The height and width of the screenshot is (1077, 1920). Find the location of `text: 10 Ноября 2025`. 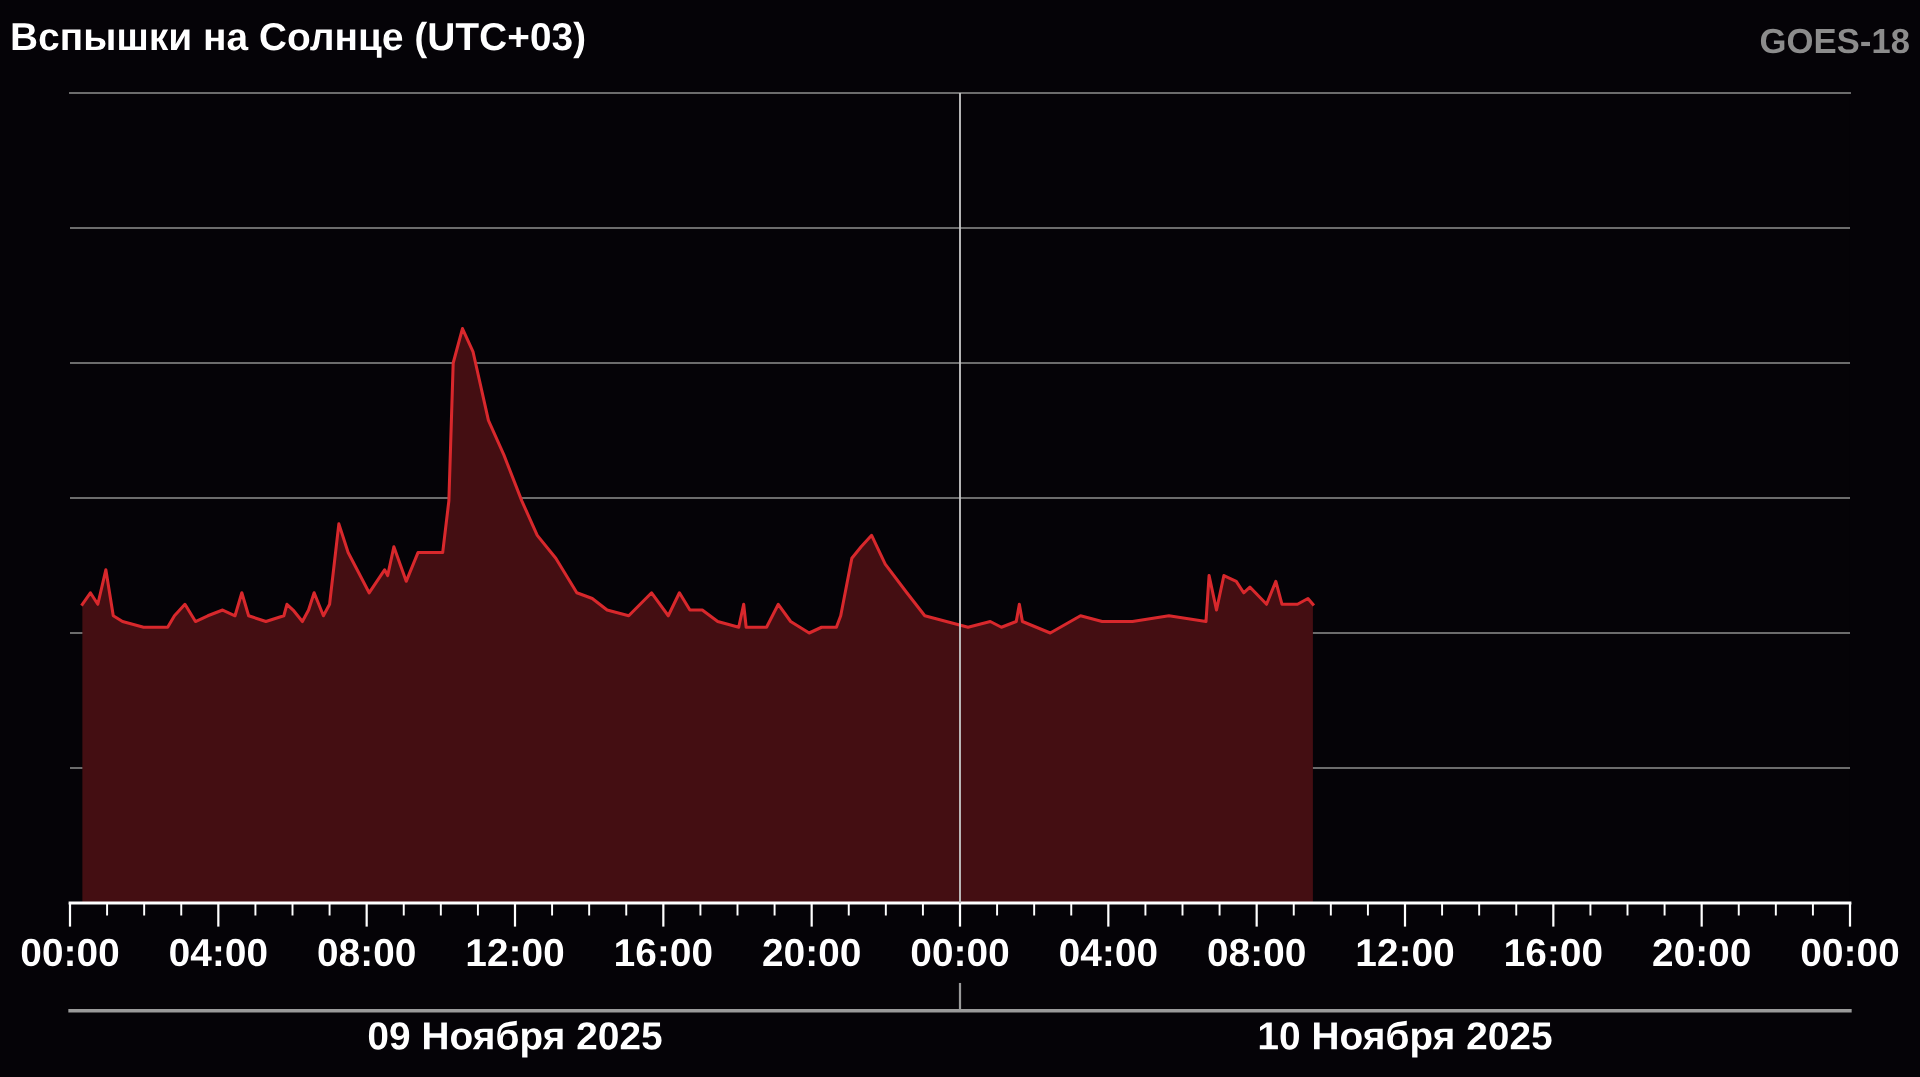

text: 10 Ноября 2025 is located at coordinates (1405, 1039).